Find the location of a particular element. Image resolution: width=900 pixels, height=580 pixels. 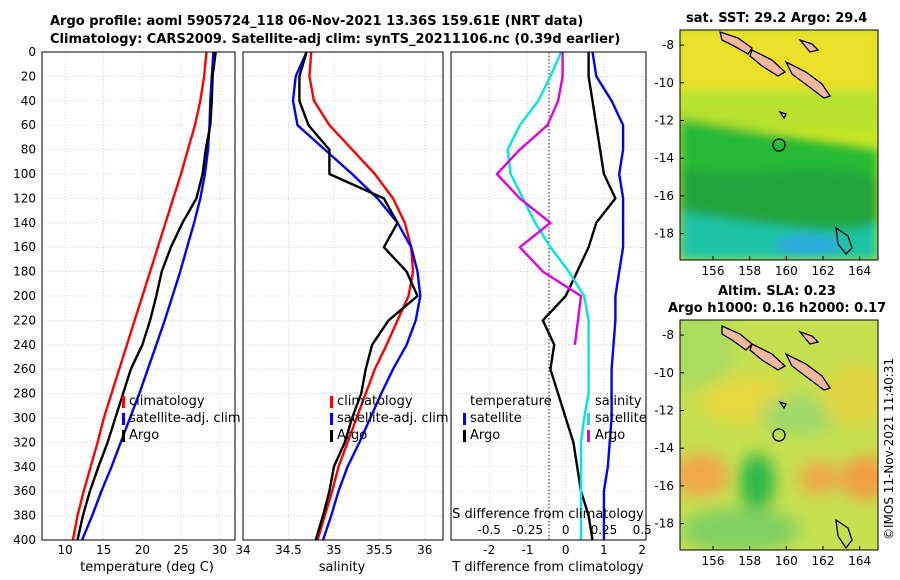

salinity-tick-labels: 34 34.5 35 35.5 36 is located at coordinates (333, 550).